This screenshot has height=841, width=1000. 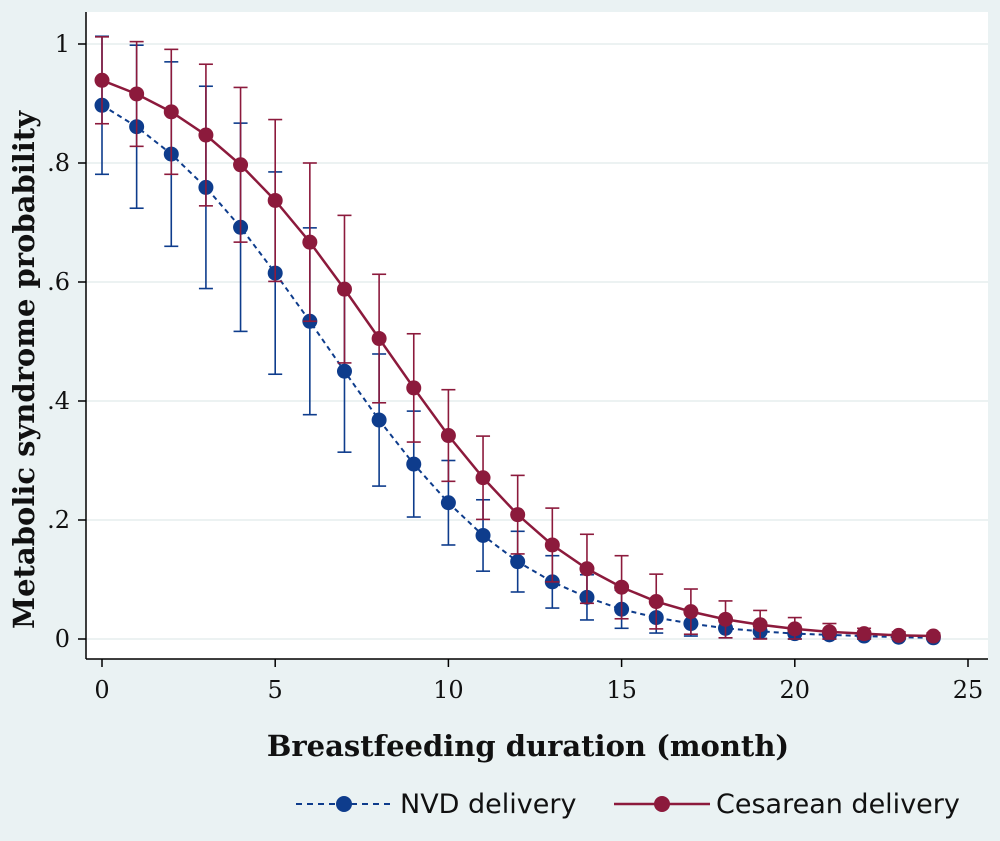 What do you see at coordinates (628, 804) in the screenshot?
I see `legend: NVD delivery Cesarean delivery` at bounding box center [628, 804].